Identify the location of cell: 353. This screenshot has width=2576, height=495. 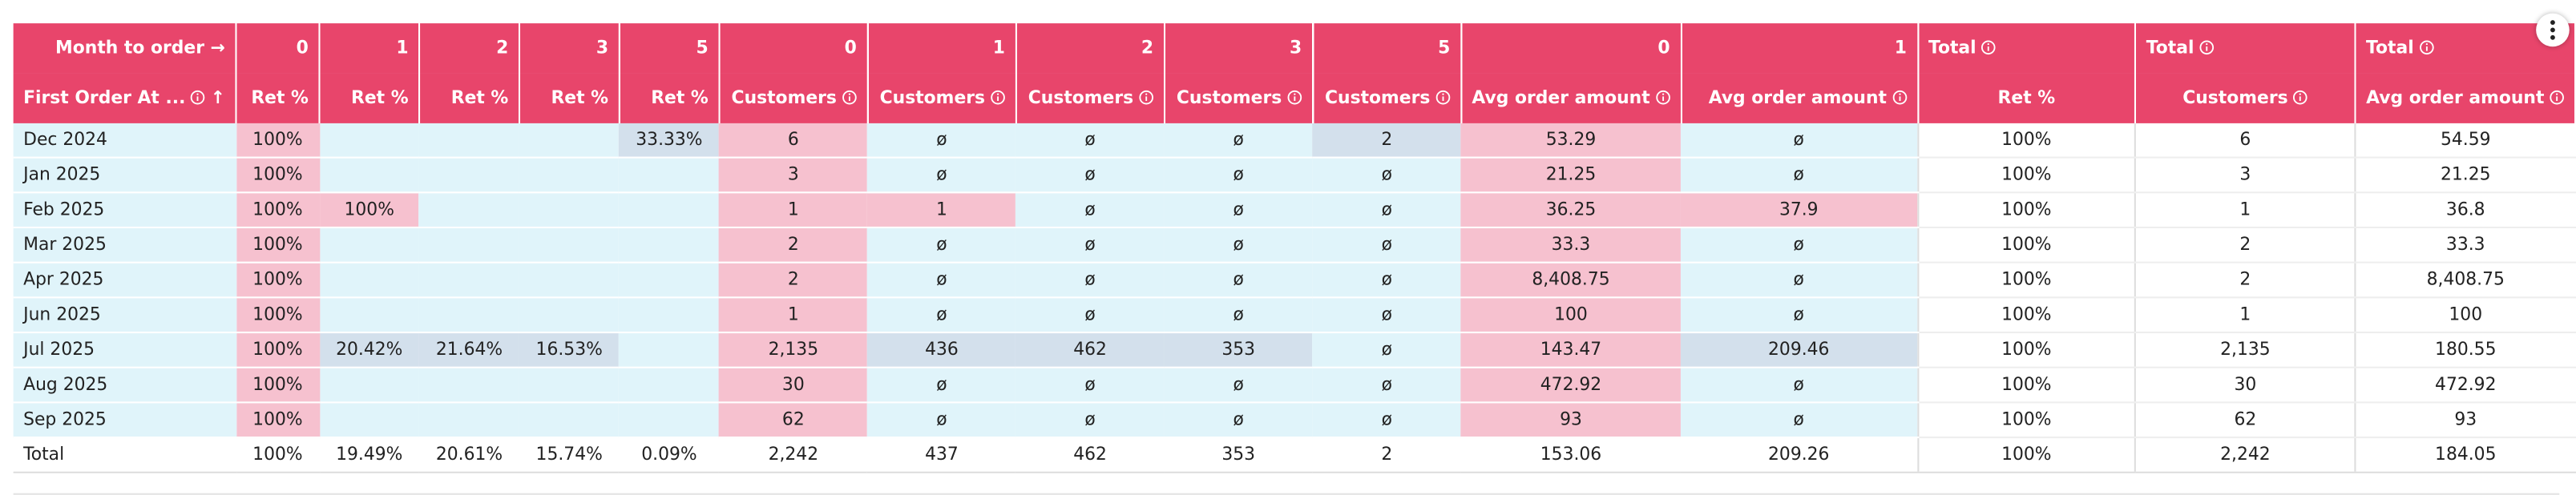
(1238, 455).